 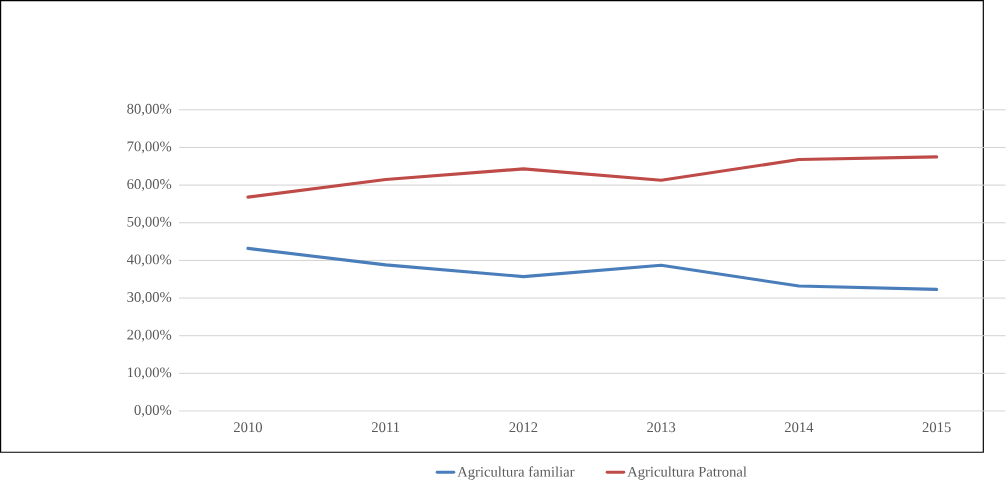 I want to click on x-tick-label: 2015, so click(x=936, y=427).